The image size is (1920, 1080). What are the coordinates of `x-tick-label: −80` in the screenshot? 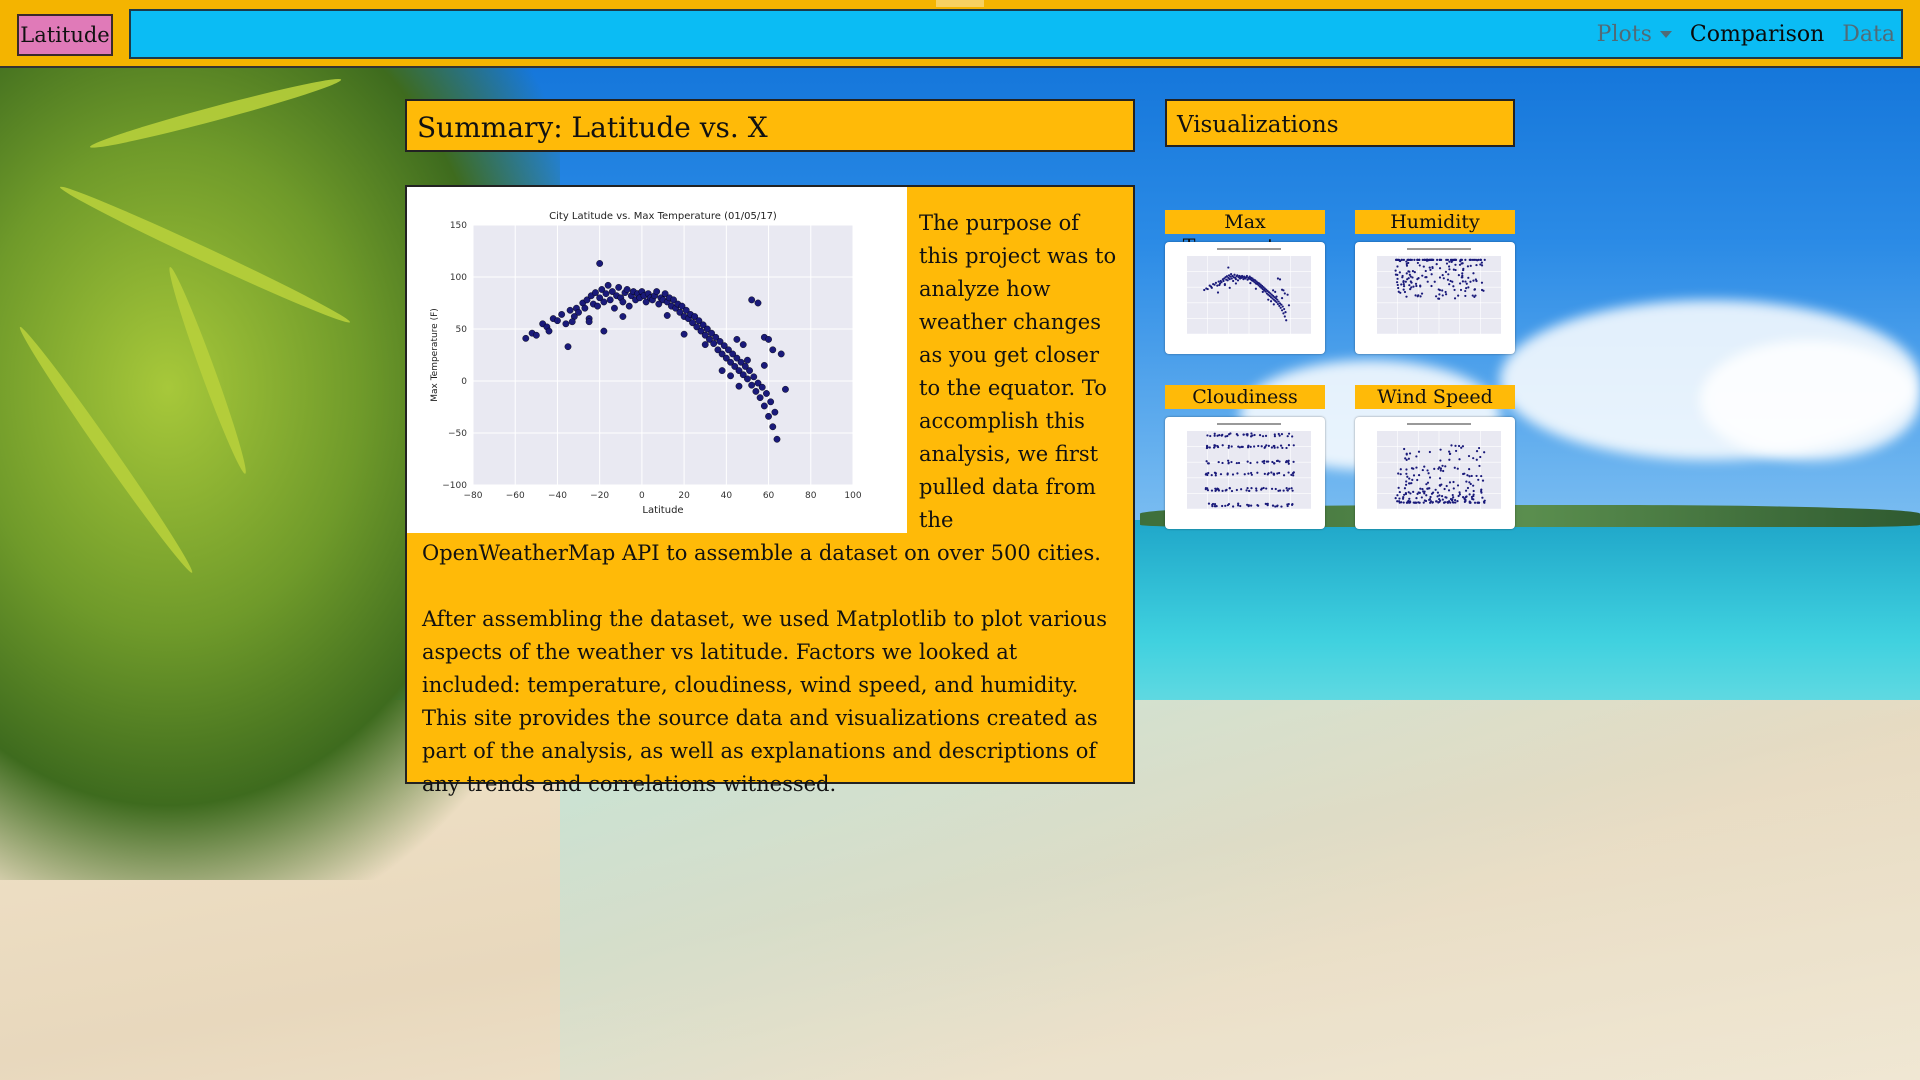 It's located at (473, 496).